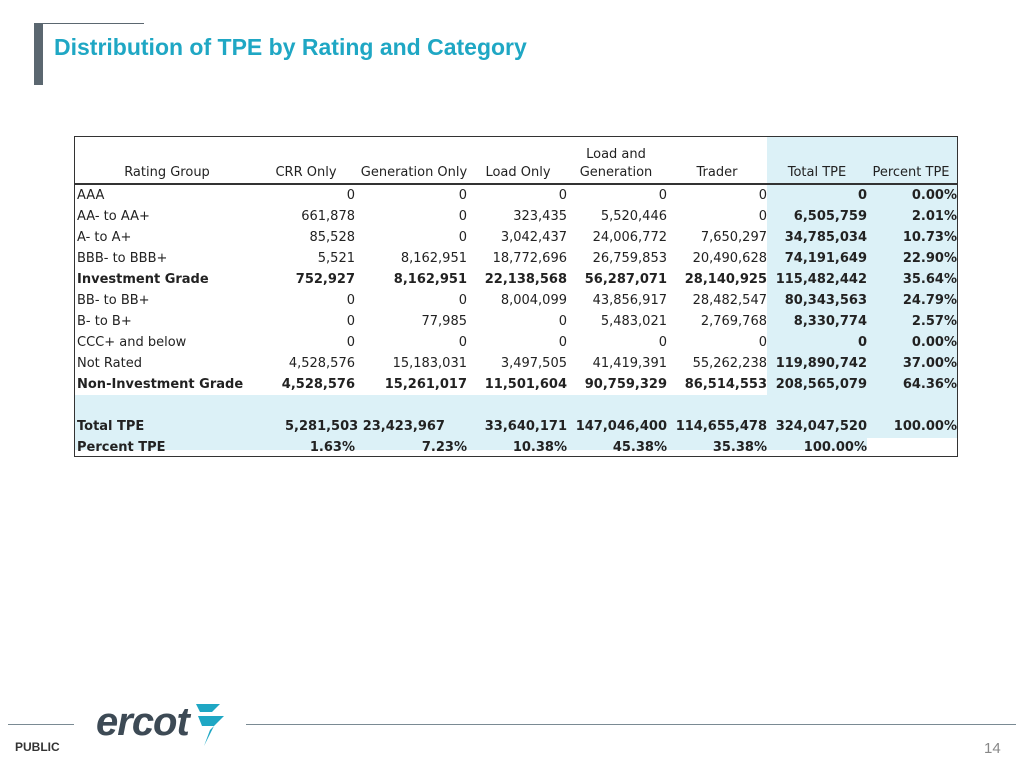 The height and width of the screenshot is (768, 1024). Describe the element at coordinates (639, 447) in the screenshot. I see `percent-load-gen: 45.38%` at that location.